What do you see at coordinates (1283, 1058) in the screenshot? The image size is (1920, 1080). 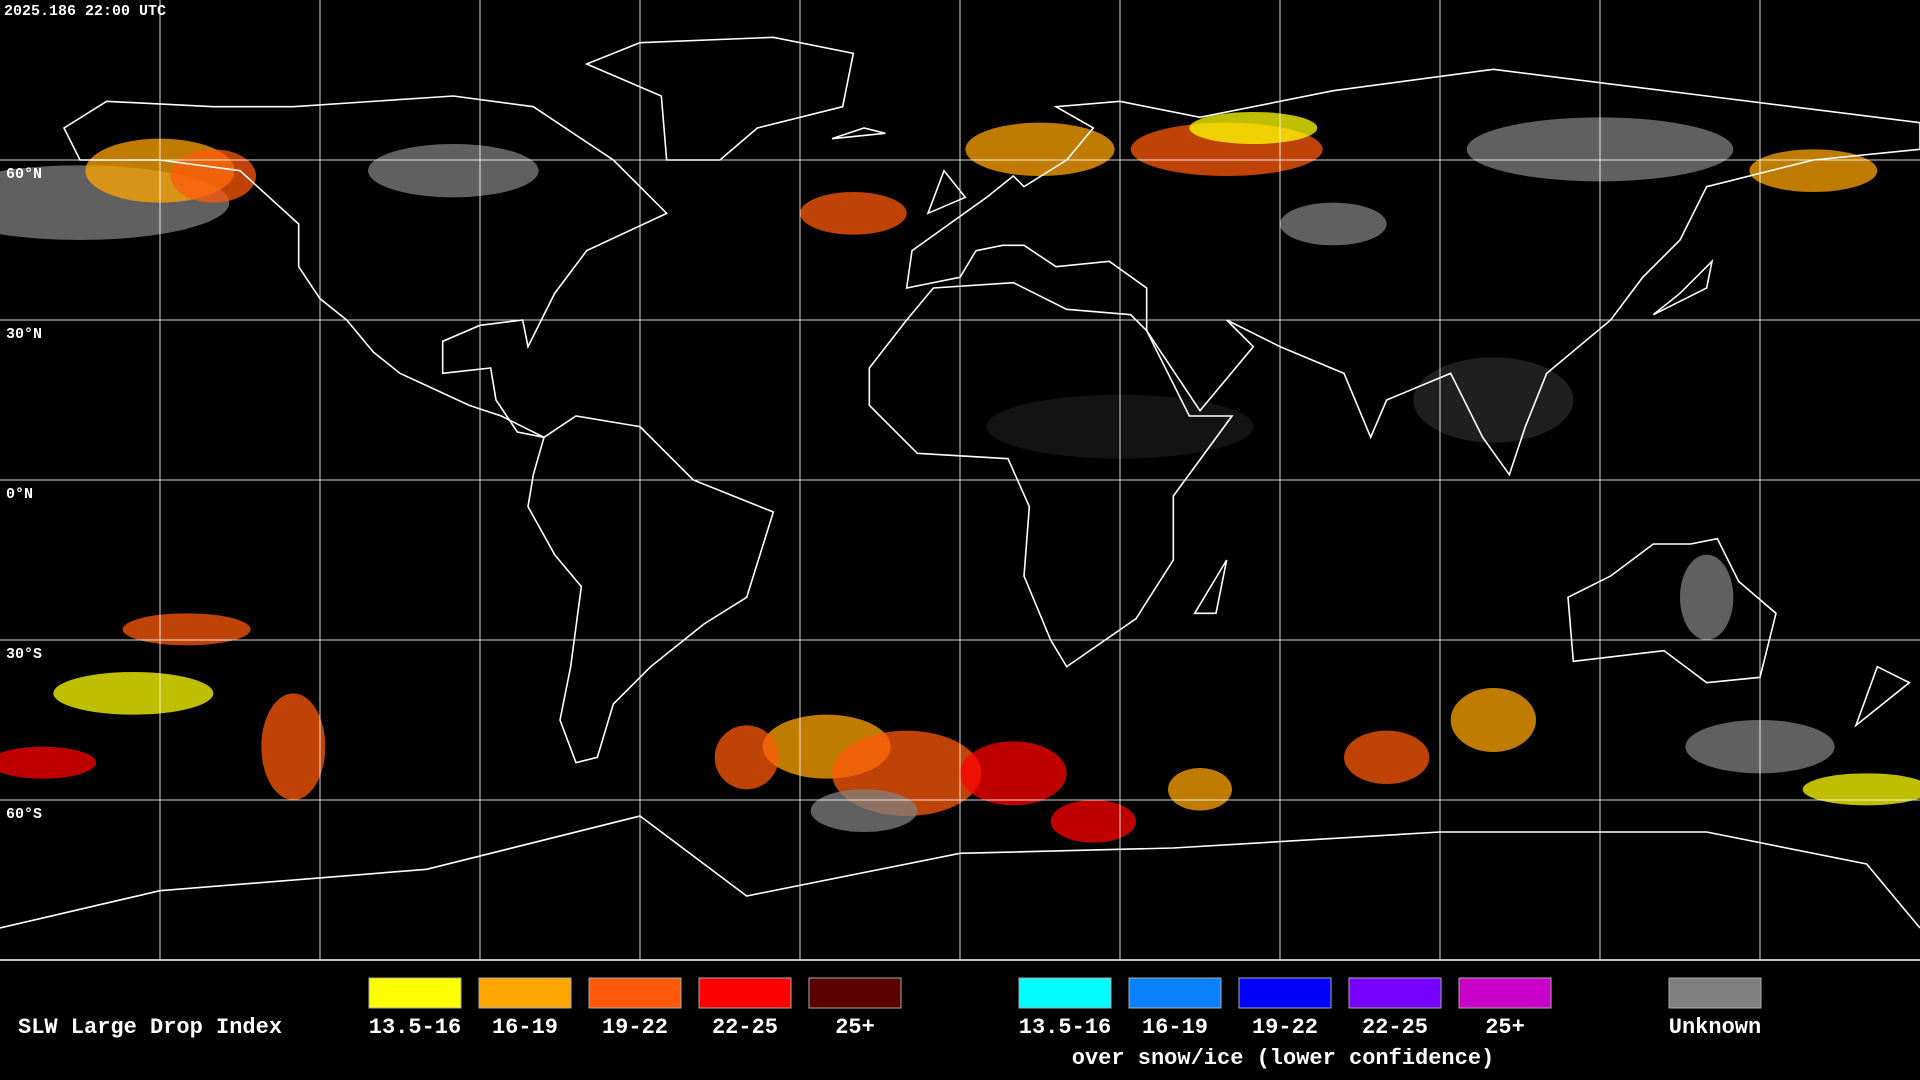 I see `legend-note: over snow/ice (lower confidence)` at bounding box center [1283, 1058].